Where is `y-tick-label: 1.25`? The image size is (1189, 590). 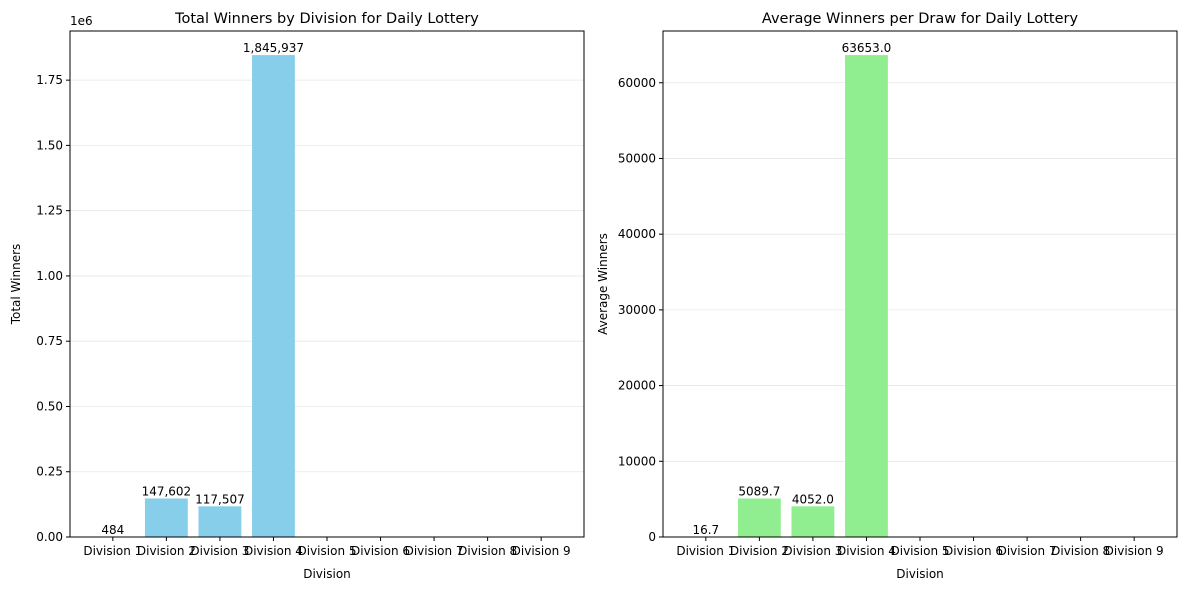 y-tick-label: 1.25 is located at coordinates (49, 211).